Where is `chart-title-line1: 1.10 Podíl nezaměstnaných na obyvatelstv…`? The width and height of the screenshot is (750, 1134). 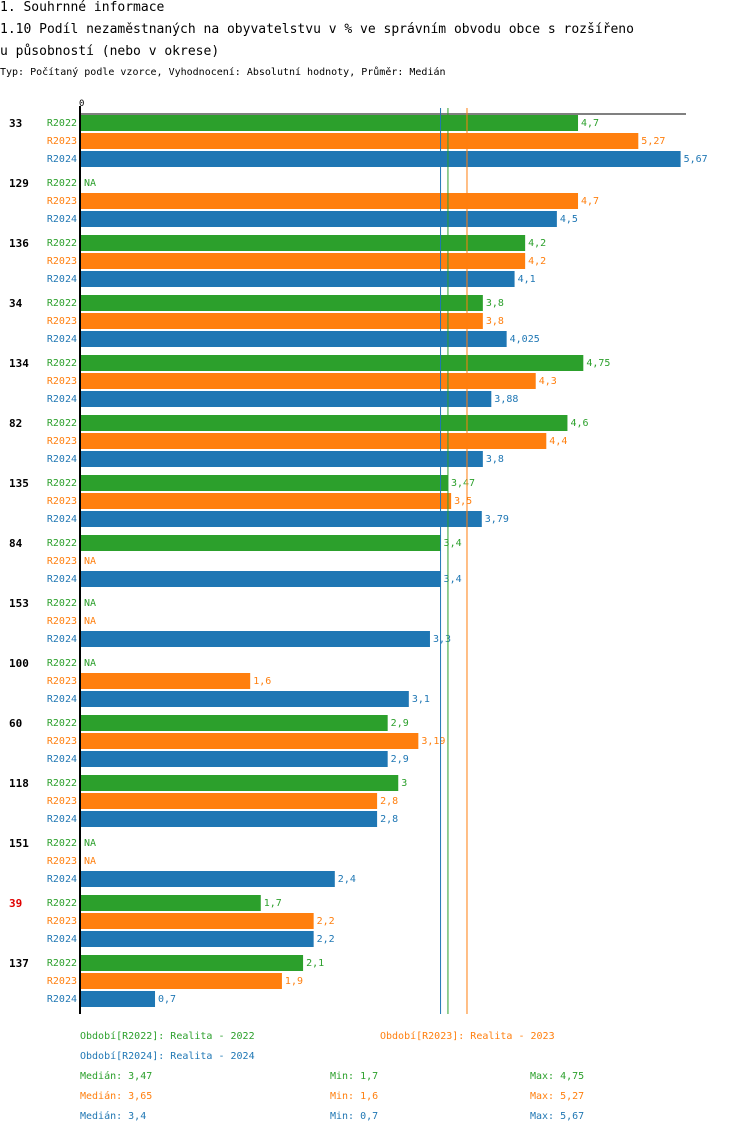 chart-title-line1: 1.10 Podíl nezaměstnaných na obyvatelstv… is located at coordinates (317, 29).